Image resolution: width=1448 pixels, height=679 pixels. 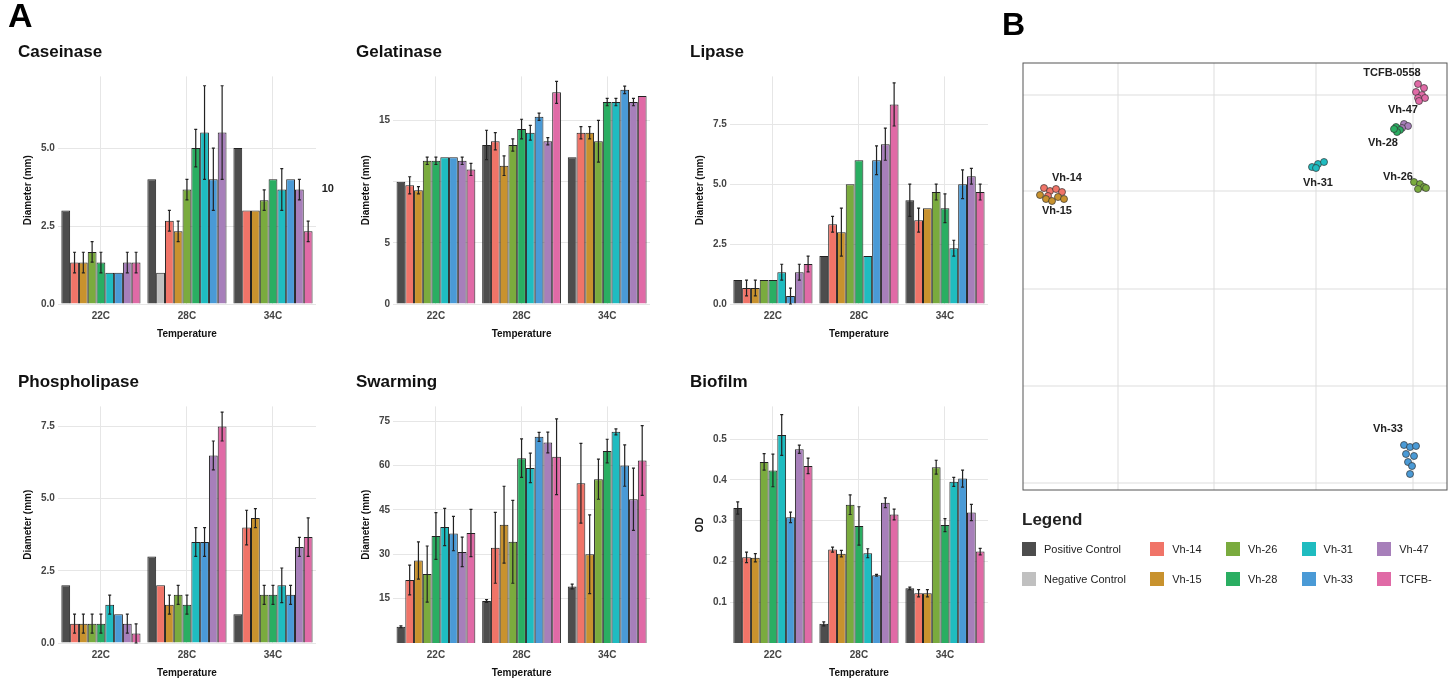 What do you see at coordinates (397, 381) in the screenshot?
I see `chart-title: Swarming` at bounding box center [397, 381].